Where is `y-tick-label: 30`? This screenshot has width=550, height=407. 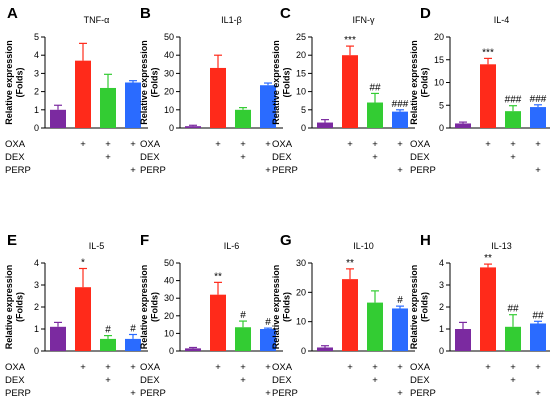 y-tick-label: 30 is located at coordinates (301, 263).